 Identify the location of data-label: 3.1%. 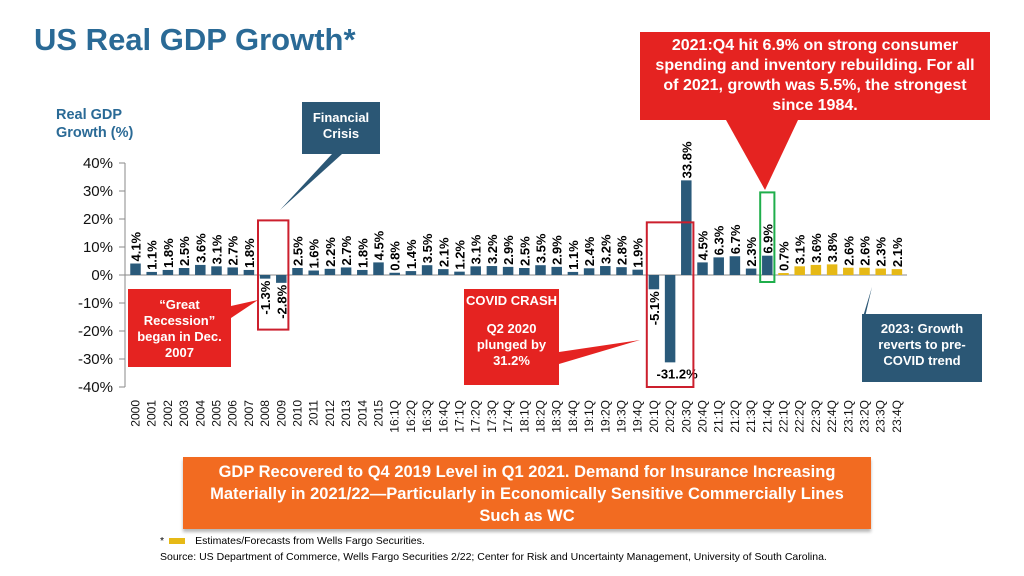
(476, 249).